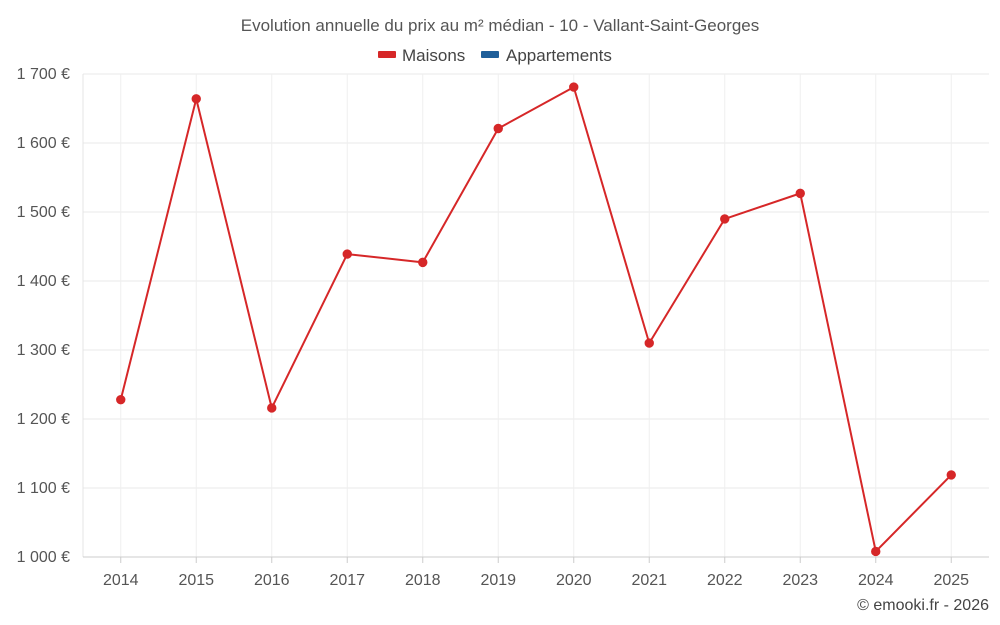 The image size is (1000, 625). What do you see at coordinates (43, 557) in the screenshot?
I see `y-tick-label: 1 000 €` at bounding box center [43, 557].